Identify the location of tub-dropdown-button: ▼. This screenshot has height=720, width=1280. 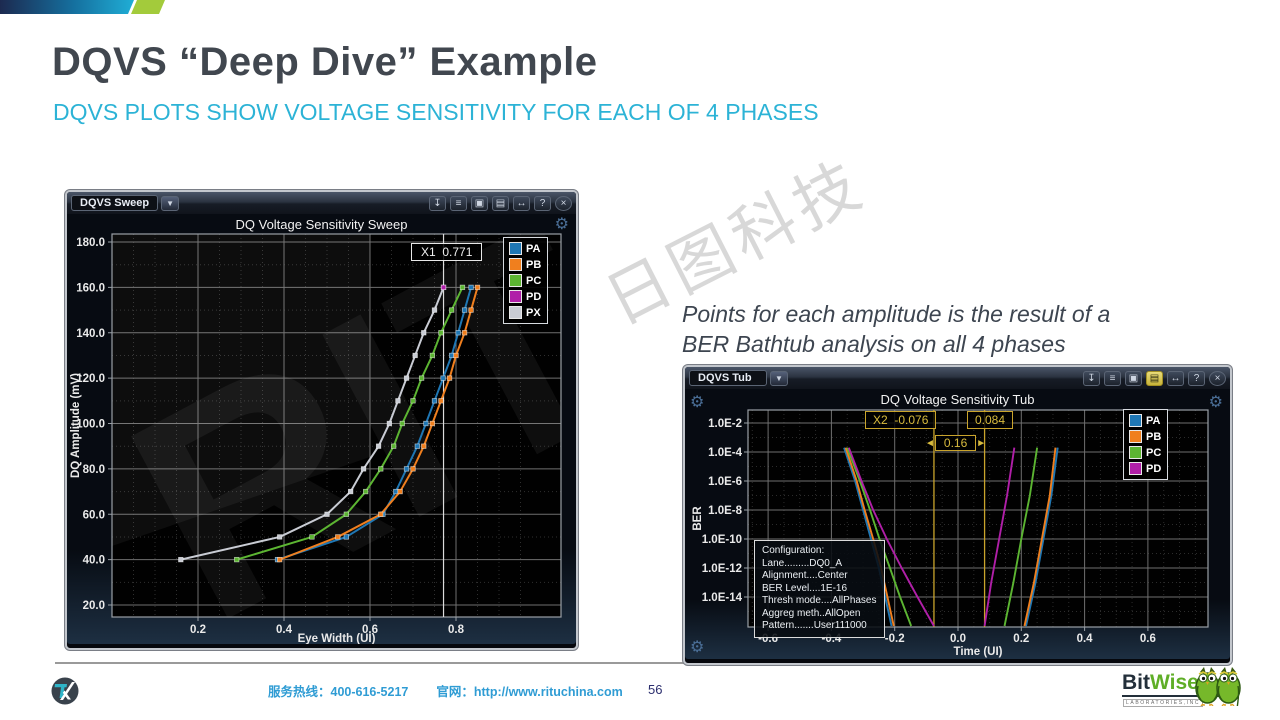
(779, 378).